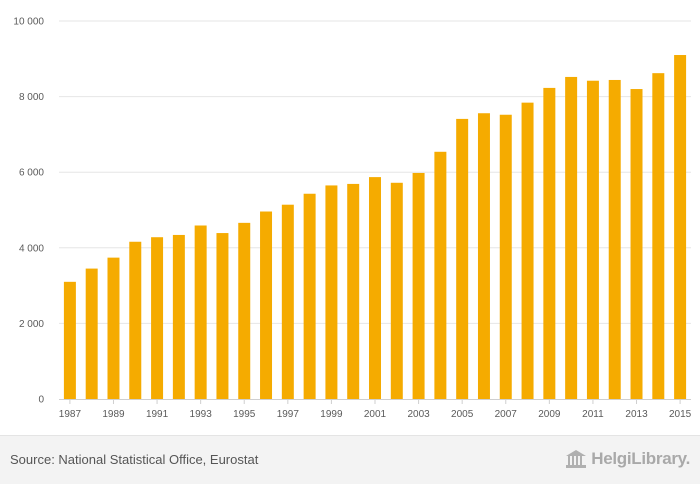 The image size is (700, 484). What do you see at coordinates (614, 239) in the screenshot?
I see `bar-2012` at bounding box center [614, 239].